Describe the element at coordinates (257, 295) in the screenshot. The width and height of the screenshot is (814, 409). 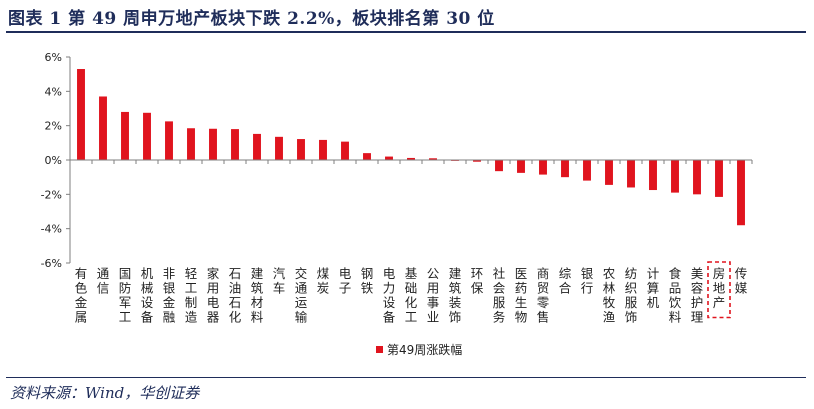
I see `x-tick-label: 建筑材料` at that location.